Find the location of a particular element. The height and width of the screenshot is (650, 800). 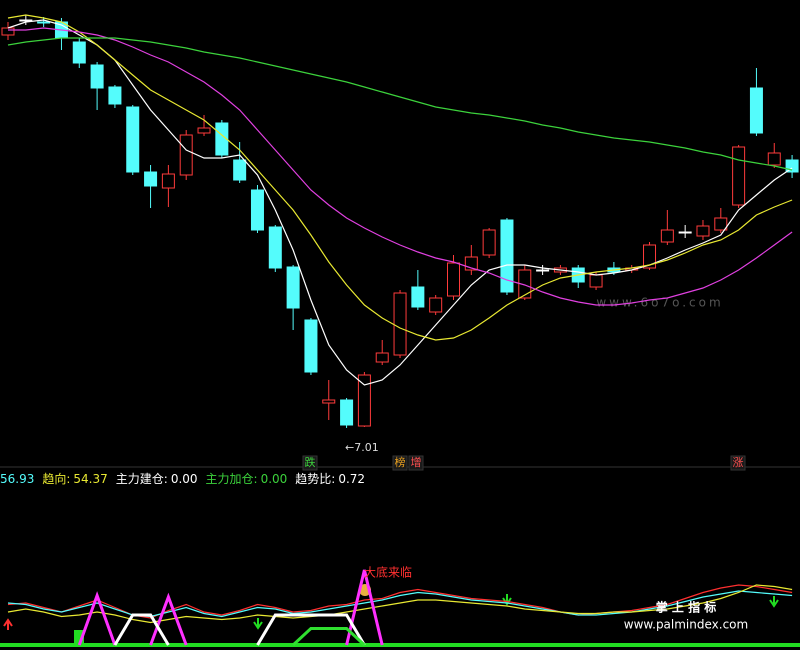

readout-label: 趋向: is located at coordinates (56, 478).